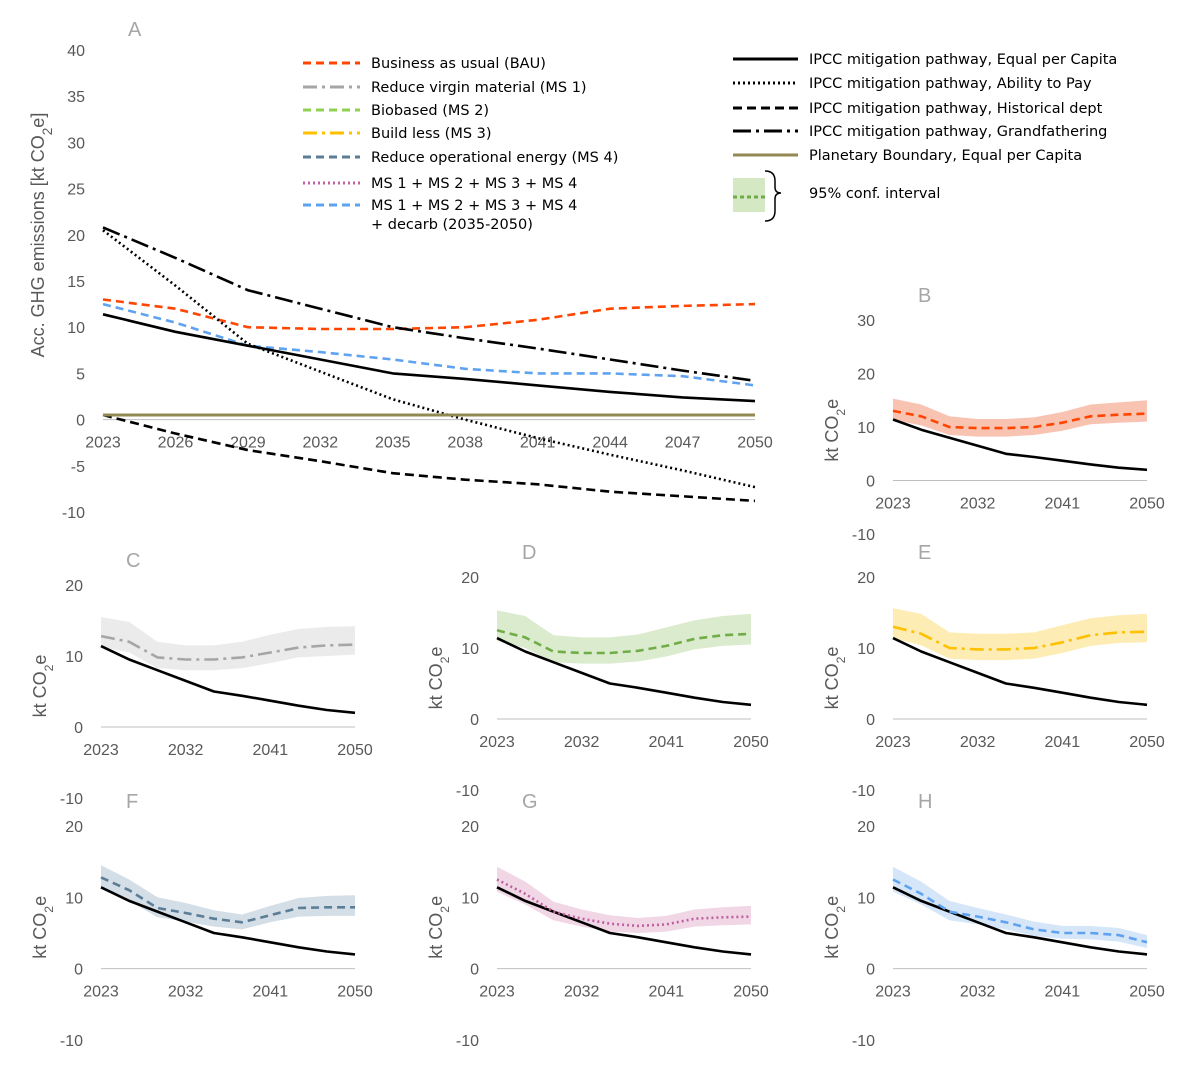  I want to click on legend-label-bau: Business as usual (BAU), so click(458, 64).